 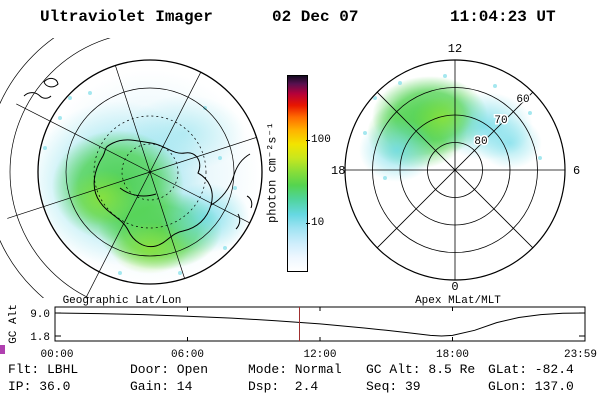 What do you see at coordinates (580, 355) in the screenshot?
I see `xtick-2359: 23:59` at bounding box center [580, 355].